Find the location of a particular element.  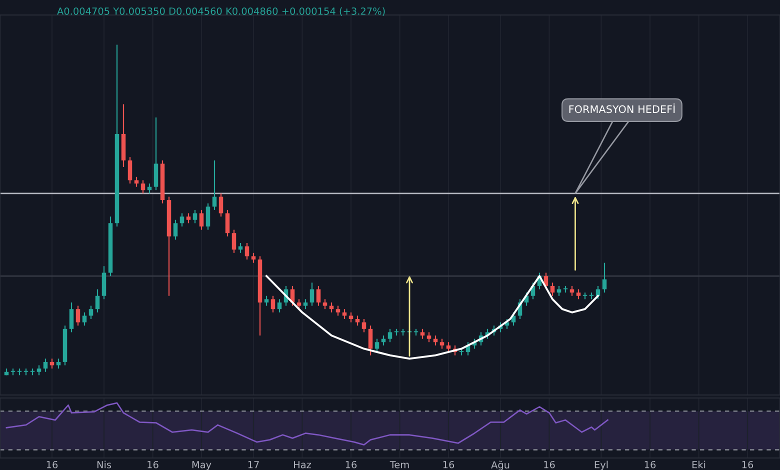

x-tick-label: May is located at coordinates (202, 465).